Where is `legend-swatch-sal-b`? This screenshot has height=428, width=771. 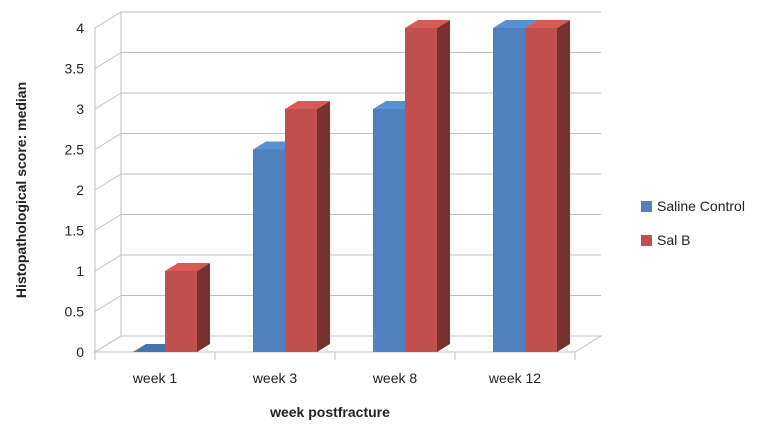
legend-swatch-sal-b is located at coordinates (646, 240).